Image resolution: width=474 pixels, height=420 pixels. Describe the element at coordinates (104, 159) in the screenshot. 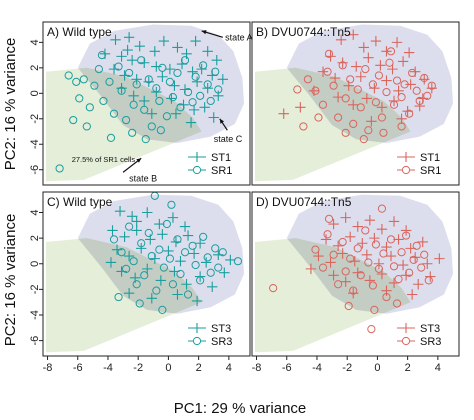

I see `label-sr1-fraction: 27.5% of SR1 cells` at that location.